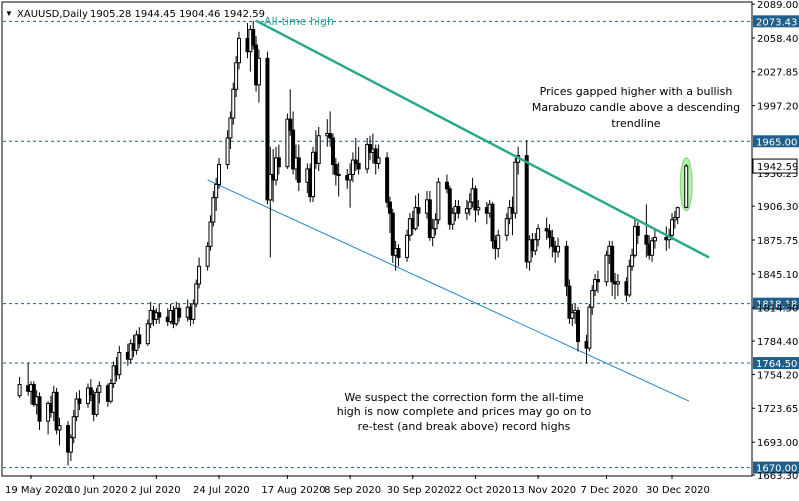 This screenshot has height=501, width=799. What do you see at coordinates (777, 275) in the screenshot?
I see `y-tick-label: 1845.10` at bounding box center [777, 275].